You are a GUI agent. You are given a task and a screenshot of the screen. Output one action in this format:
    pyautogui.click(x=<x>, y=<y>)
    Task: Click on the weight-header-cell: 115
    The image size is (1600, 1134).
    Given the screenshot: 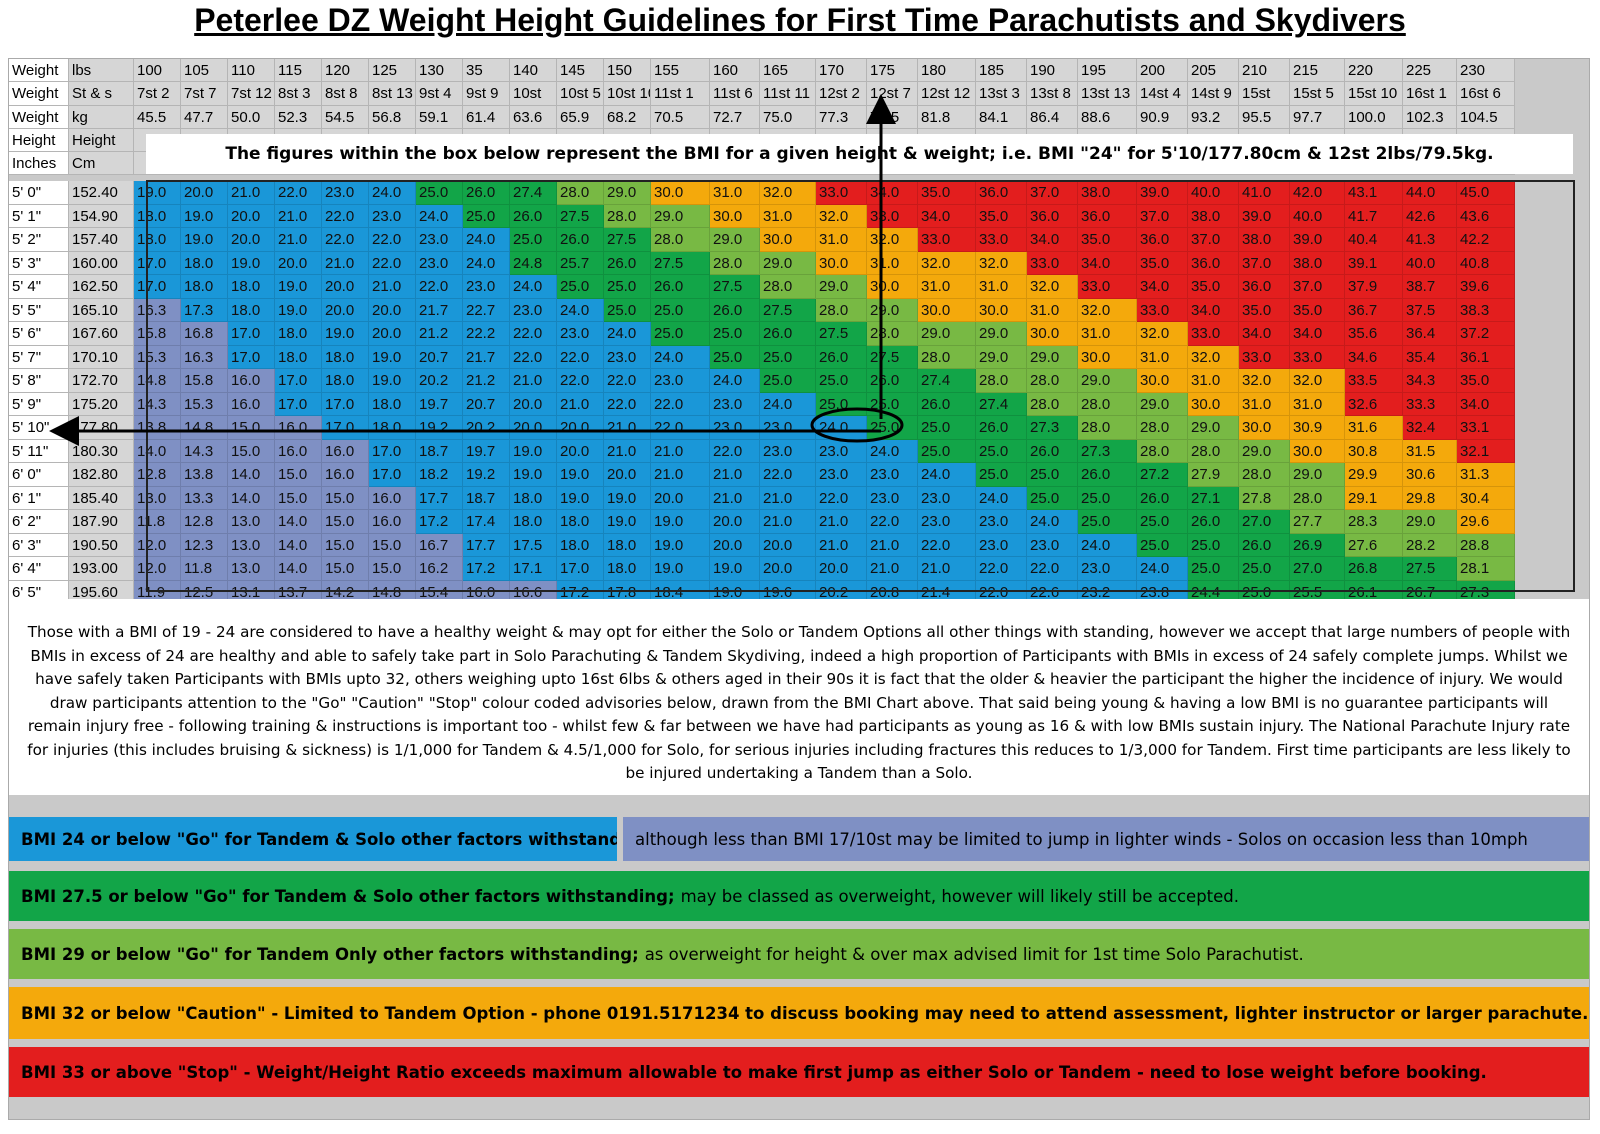 What is the action you would take?
    pyautogui.click(x=298, y=71)
    